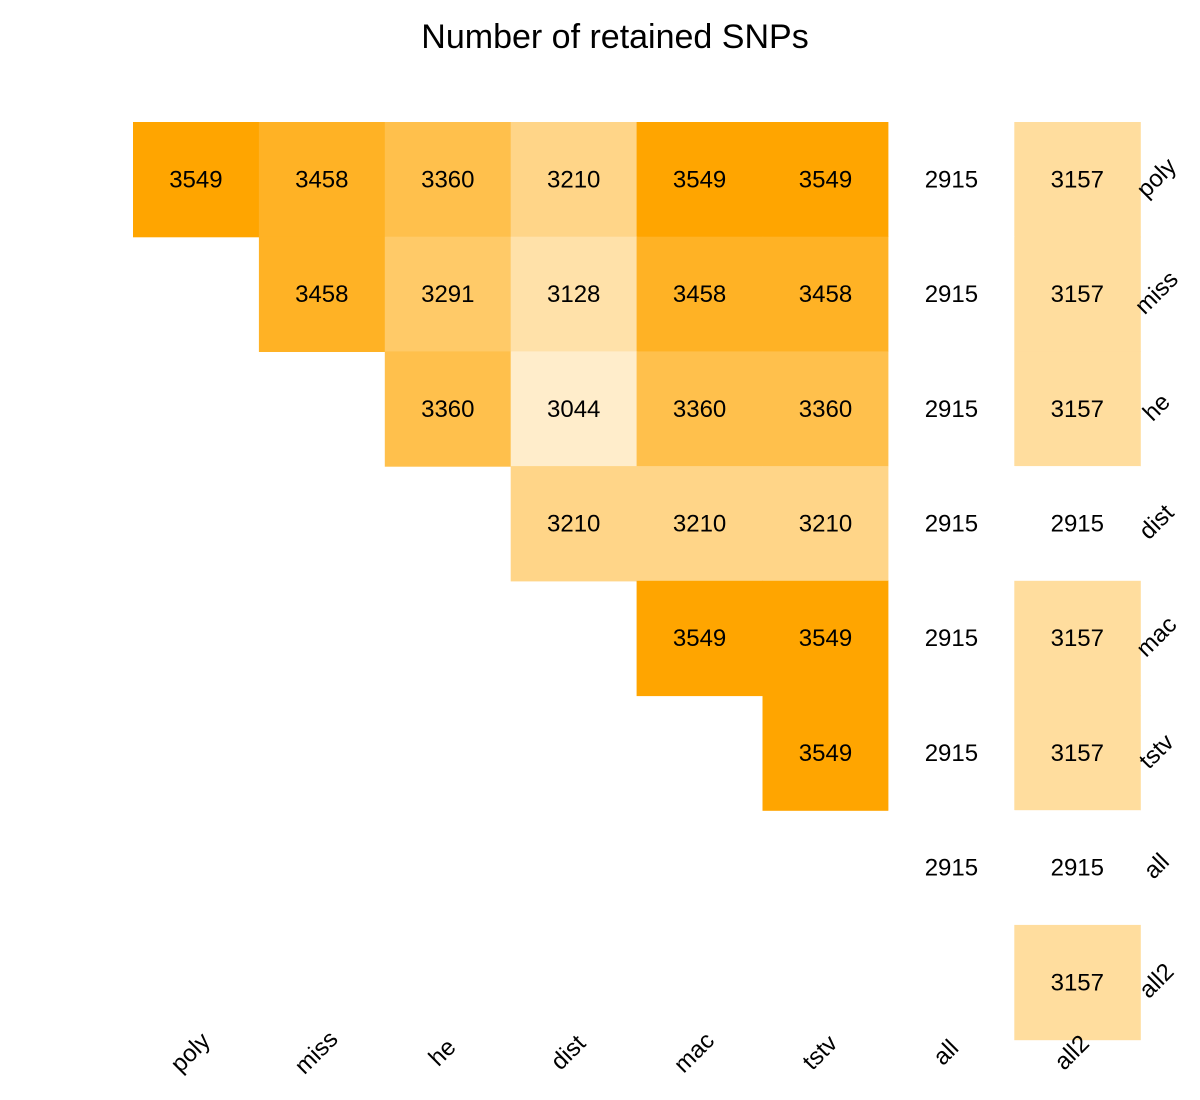  I want to click on heatmap-cell-dist-all2, so click(1077, 524).